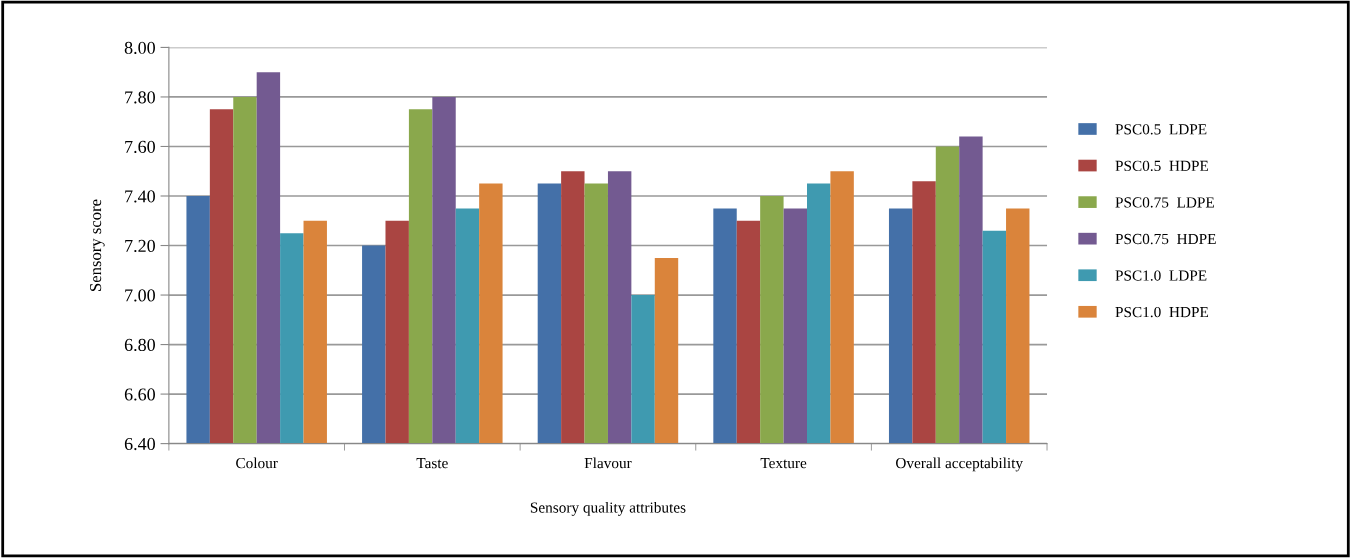 This screenshot has height=558, width=1351. What do you see at coordinates (608, 463) in the screenshot?
I see `x-tick-label: Flavour` at bounding box center [608, 463].